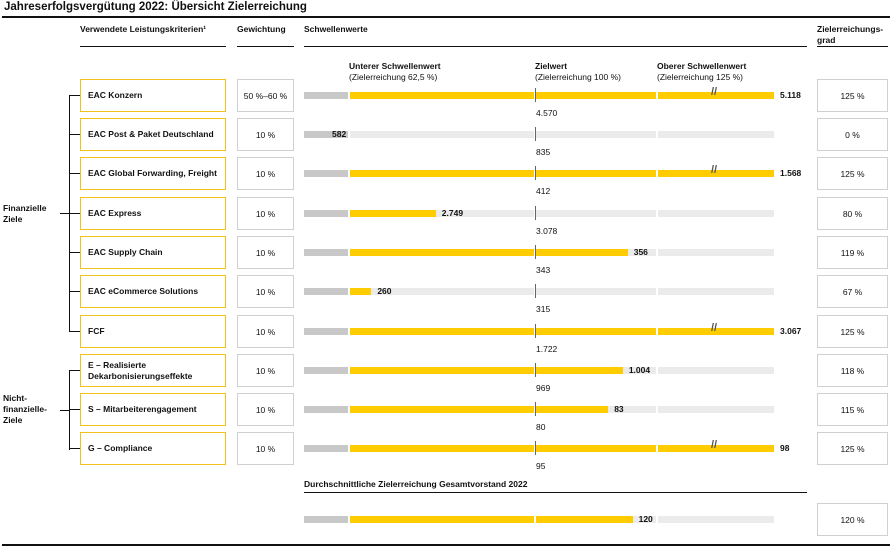 The height and width of the screenshot is (549, 892). What do you see at coordinates (265, 46) in the screenshot?
I see `header-weighting-rule` at bounding box center [265, 46].